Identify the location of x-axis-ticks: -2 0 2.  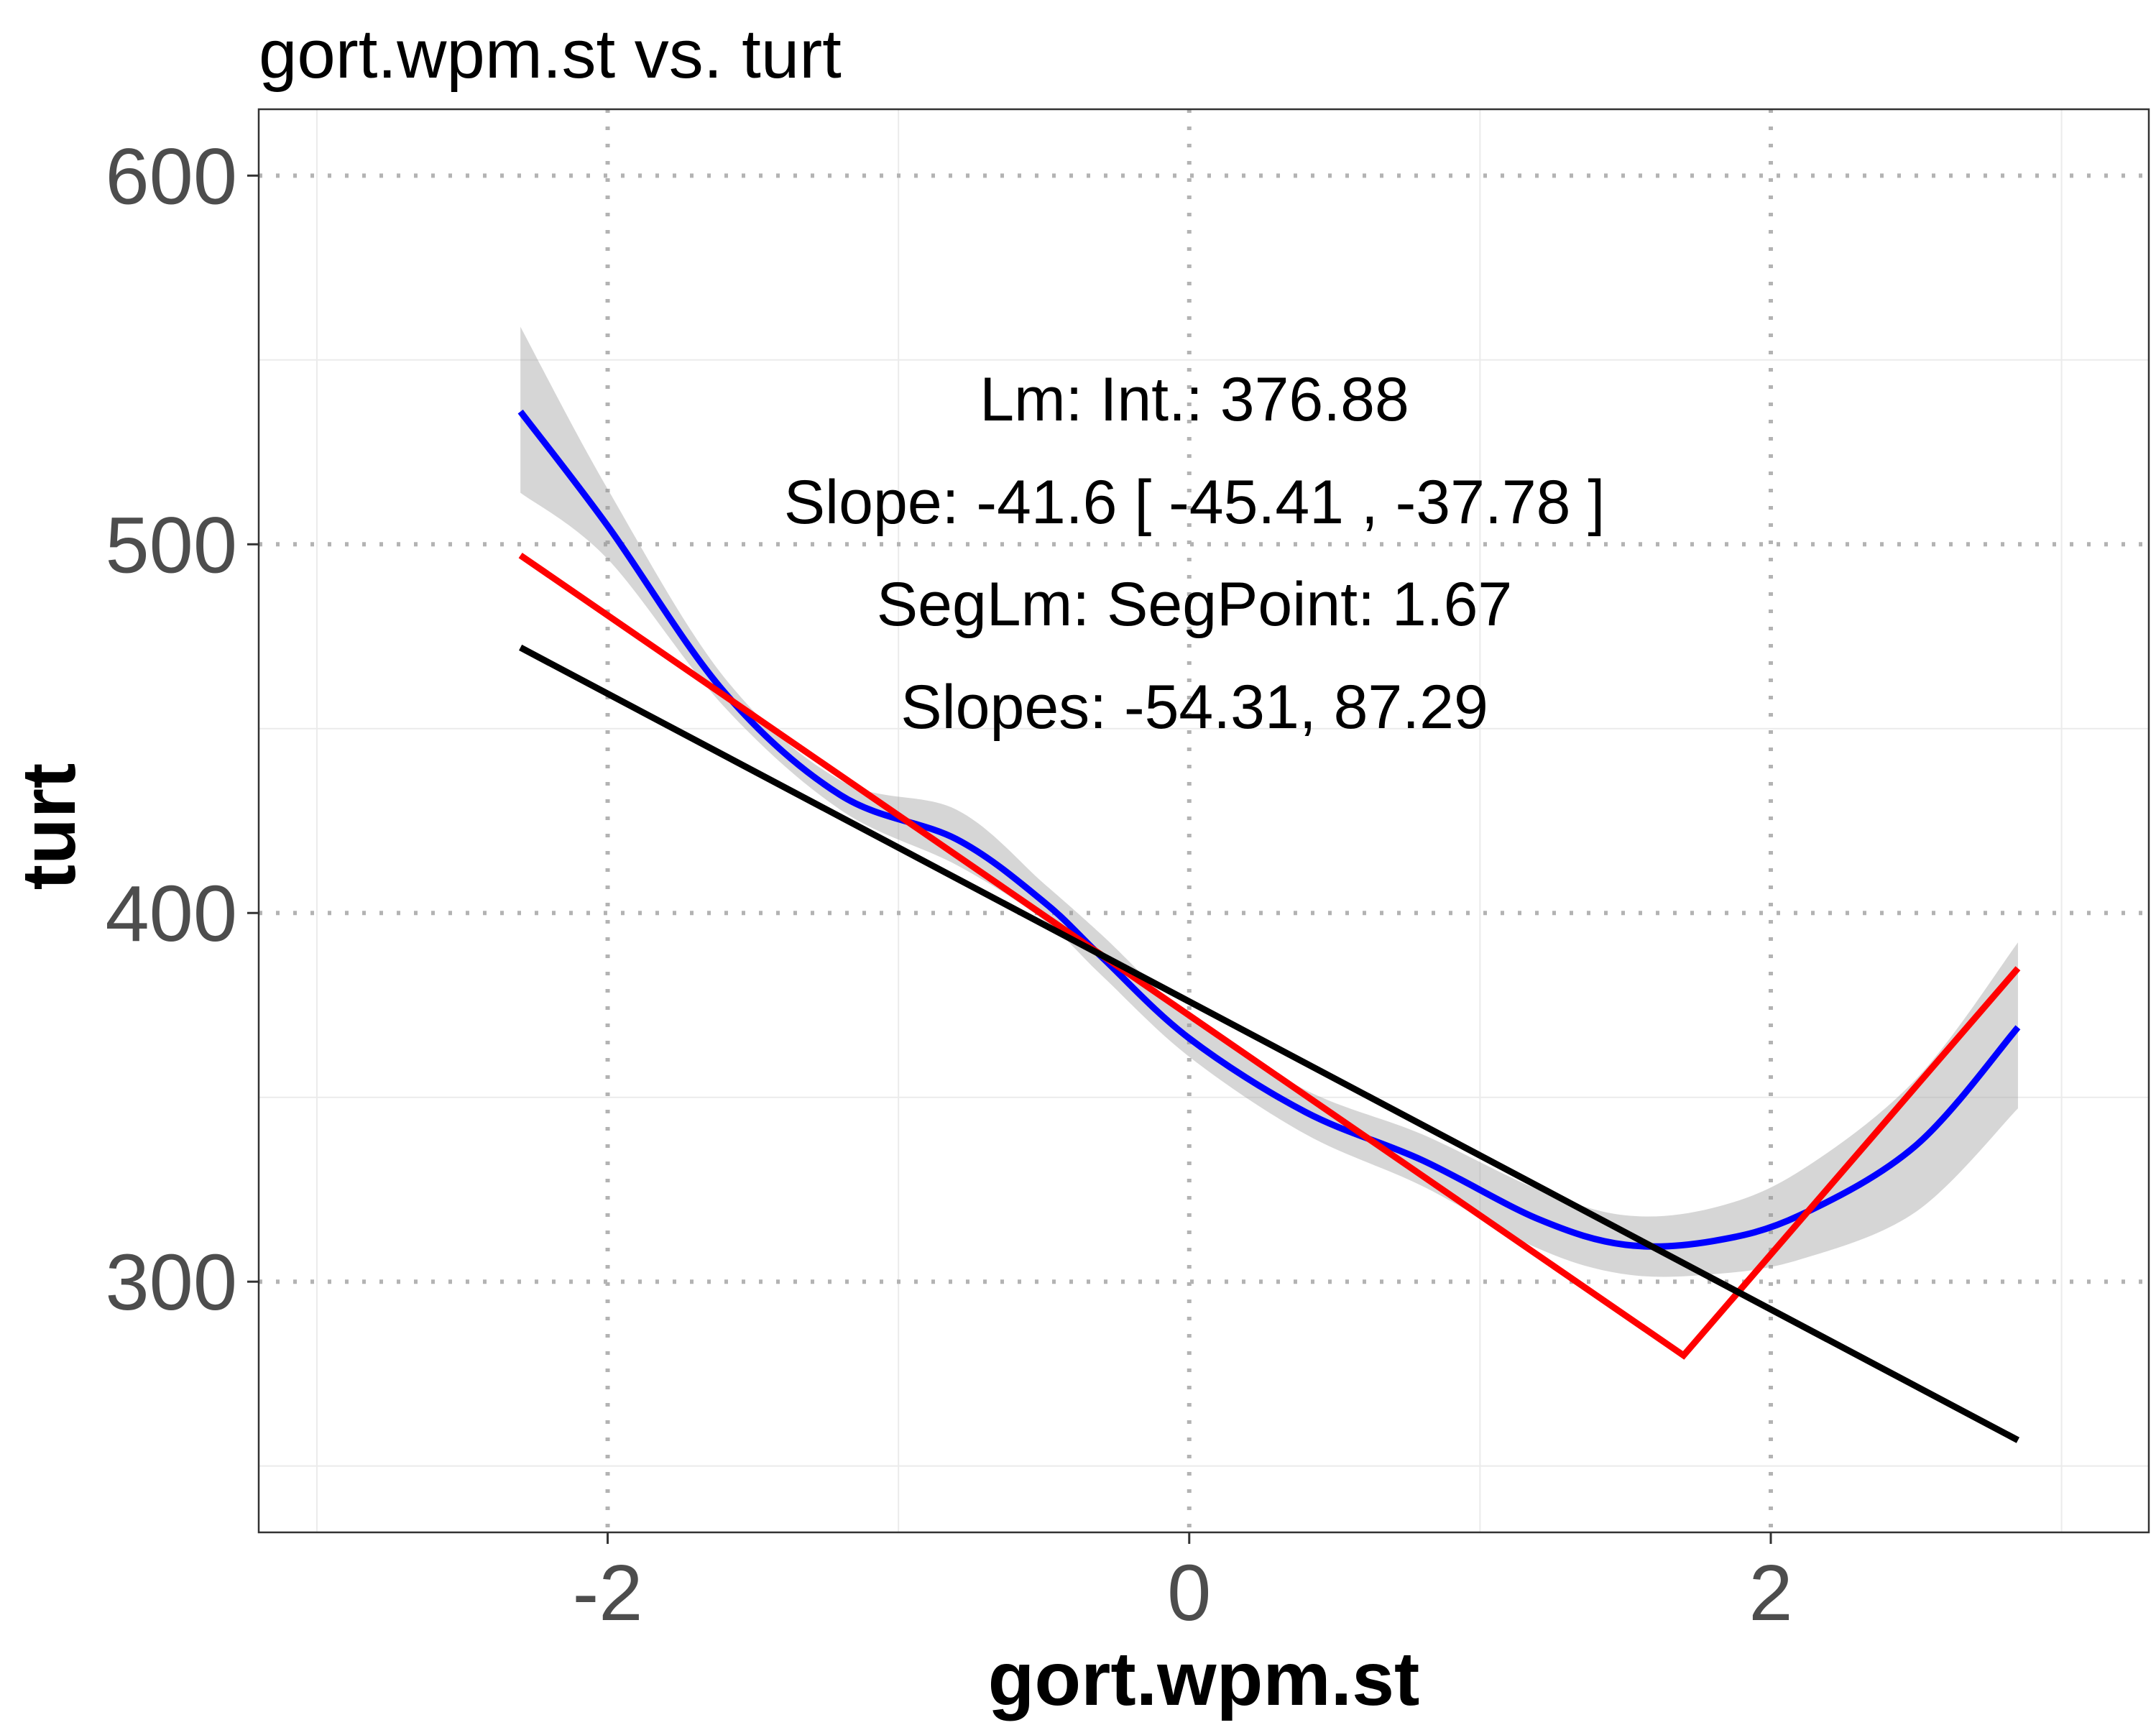
(1183, 1584).